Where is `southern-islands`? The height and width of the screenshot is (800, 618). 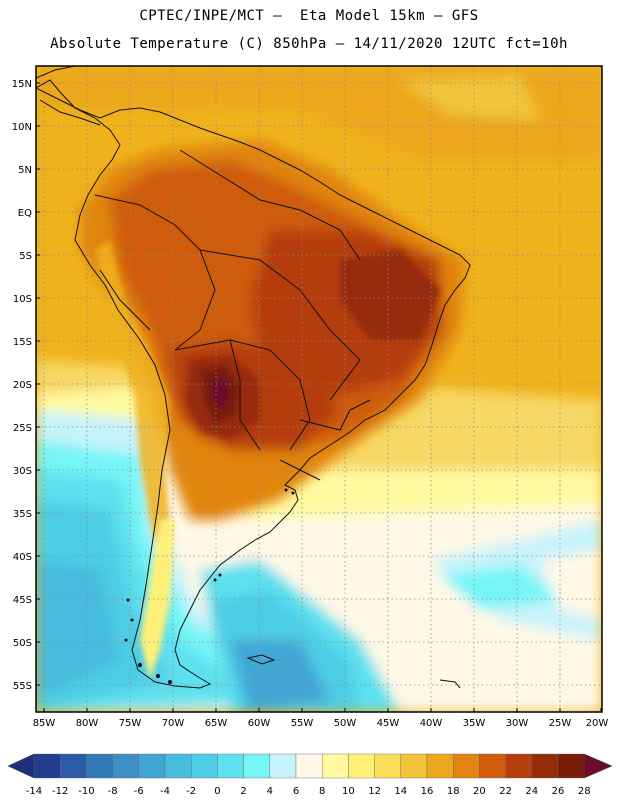 southern-islands is located at coordinates (209, 586).